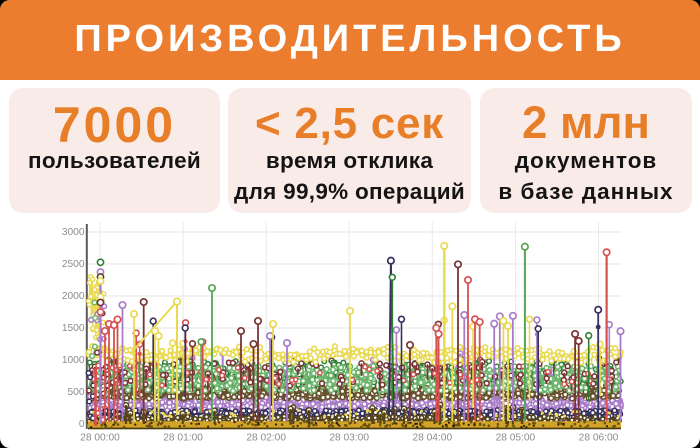 The image size is (700, 448). I want to click on svg-text: 2500, so click(73, 264).